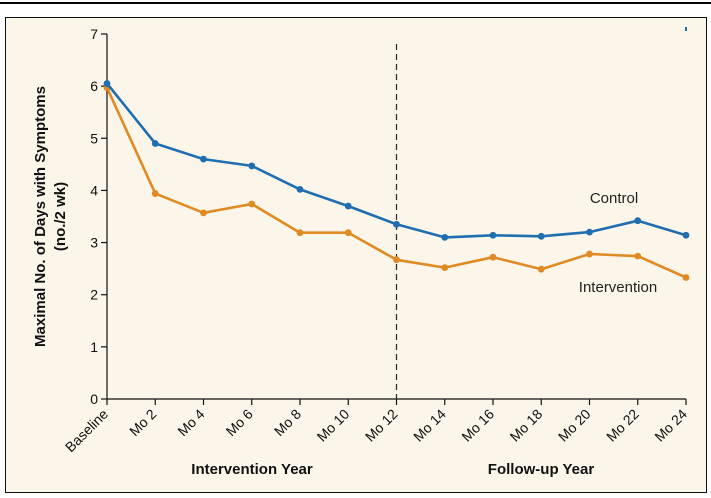 The width and height of the screenshot is (711, 498). I want to click on x-tick-label: Mo 24, so click(670, 425).